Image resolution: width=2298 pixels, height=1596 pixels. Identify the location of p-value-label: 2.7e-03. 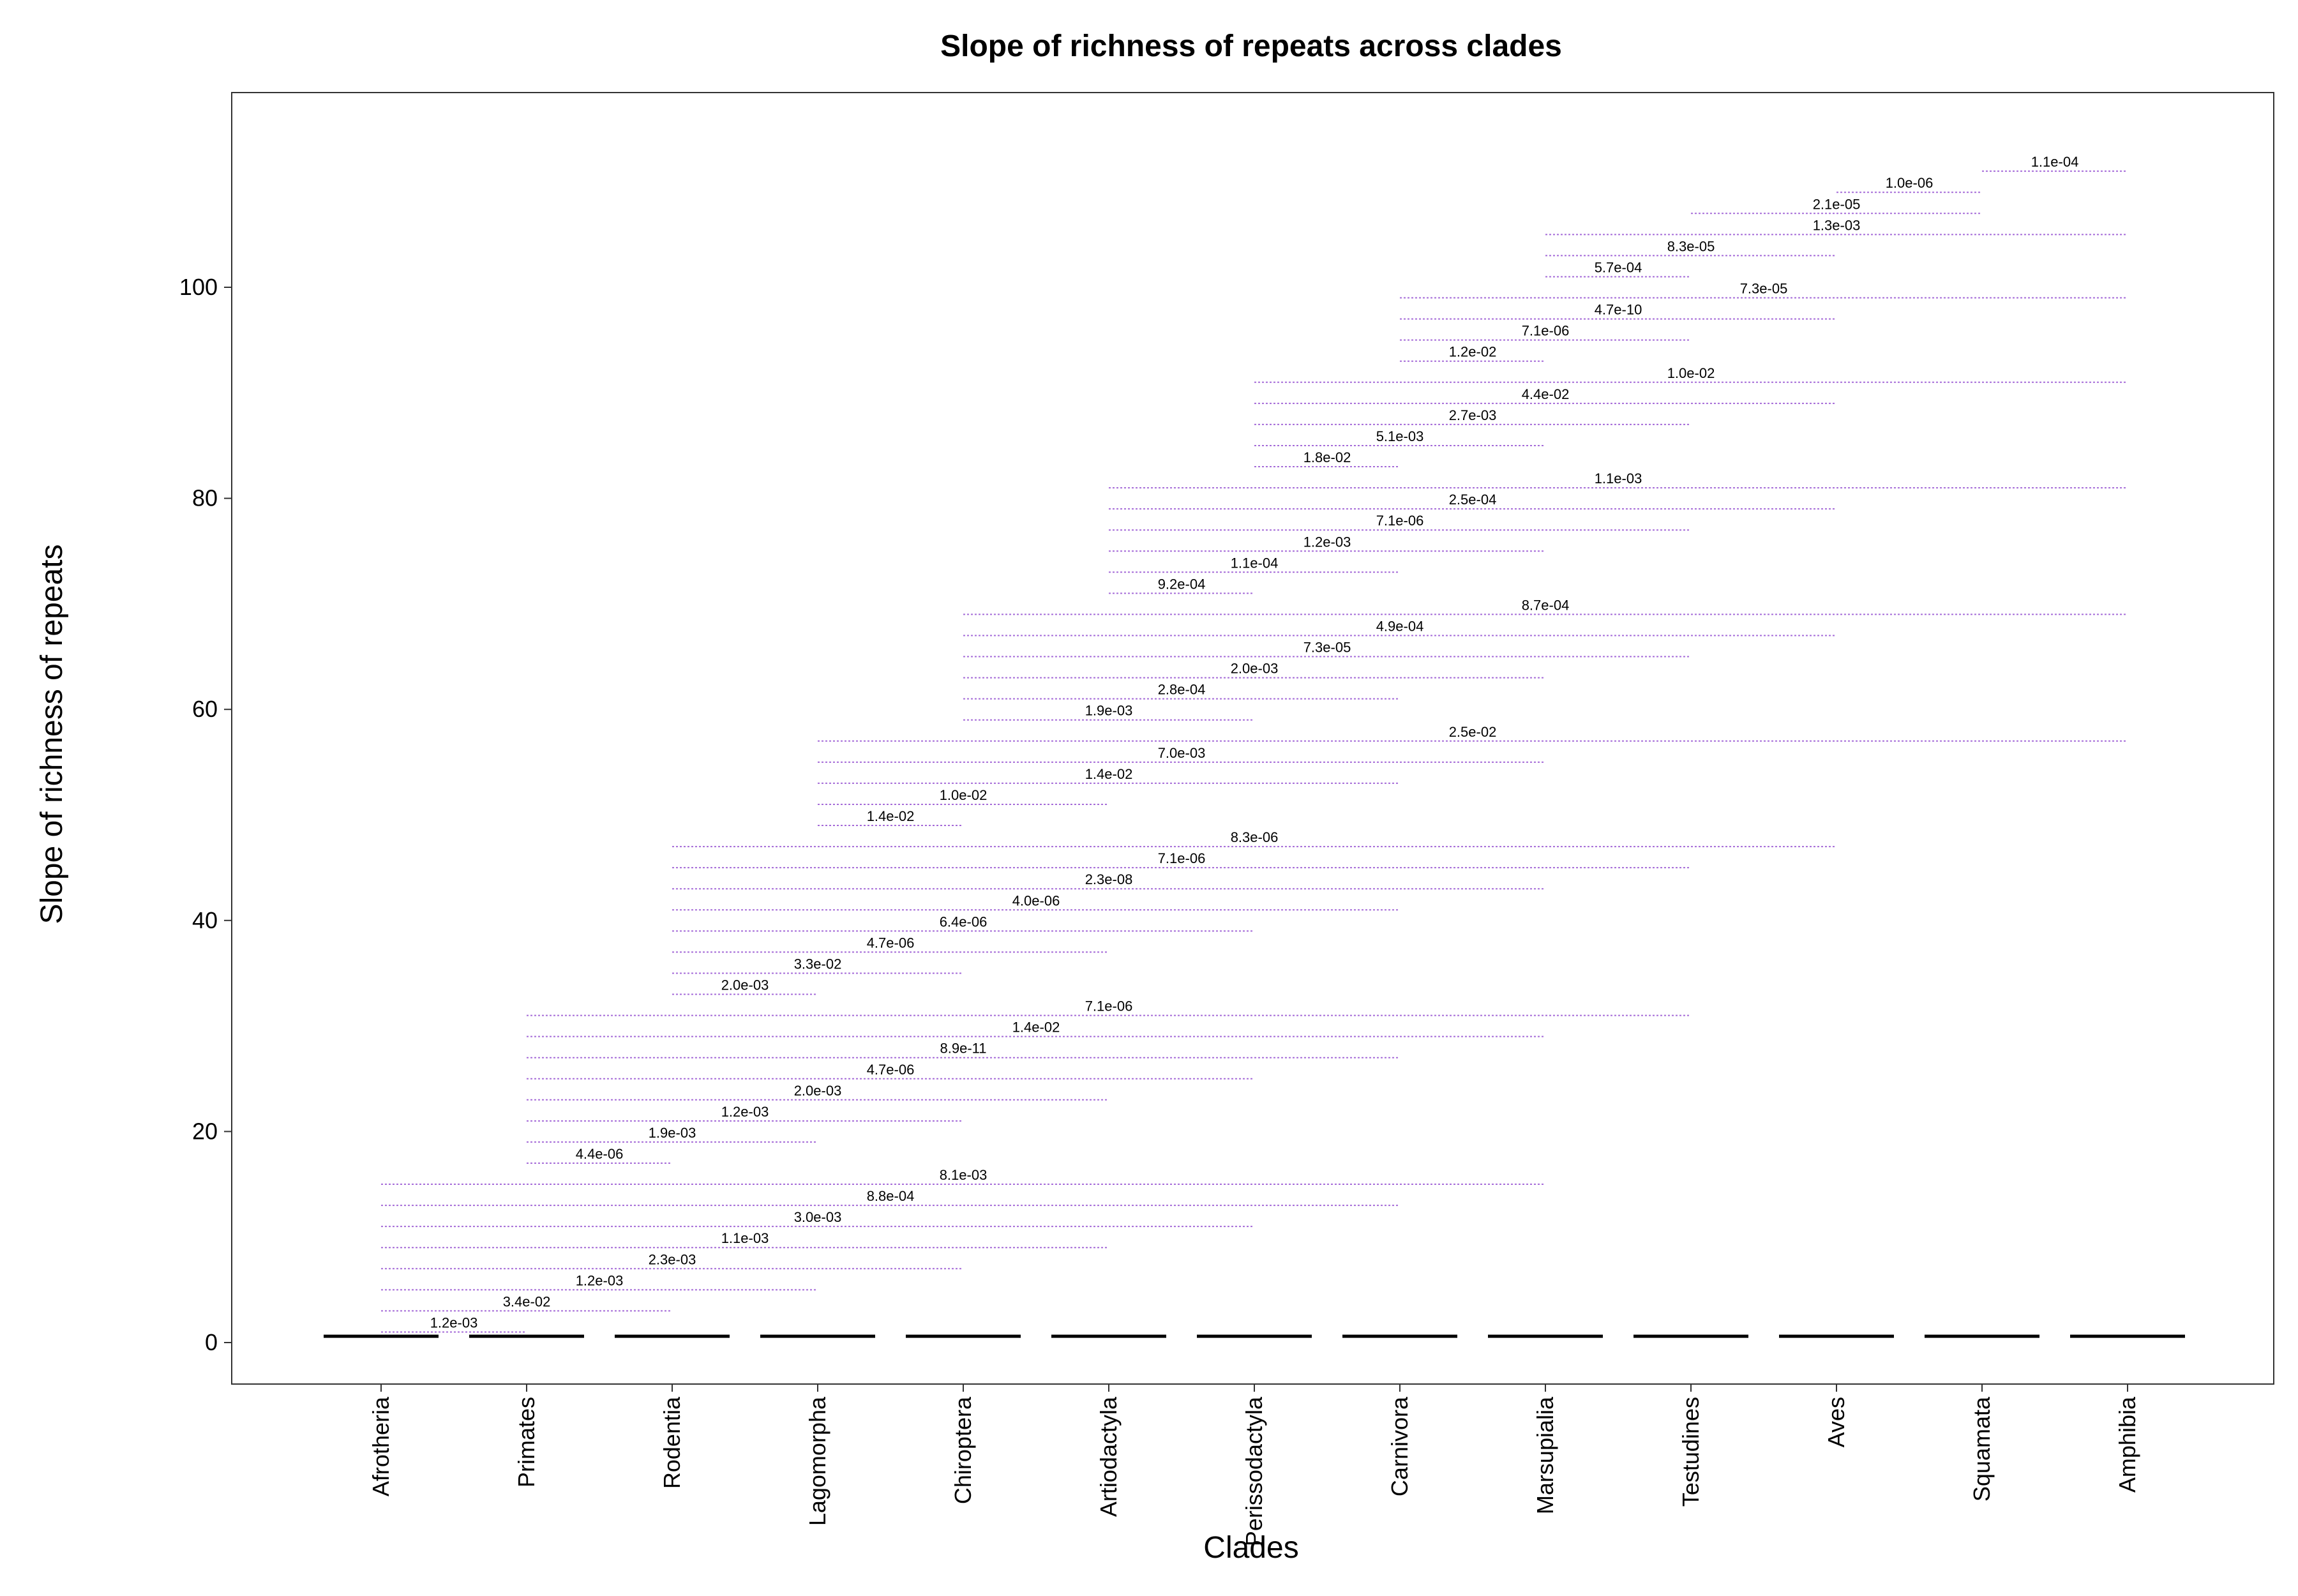
(1473, 415).